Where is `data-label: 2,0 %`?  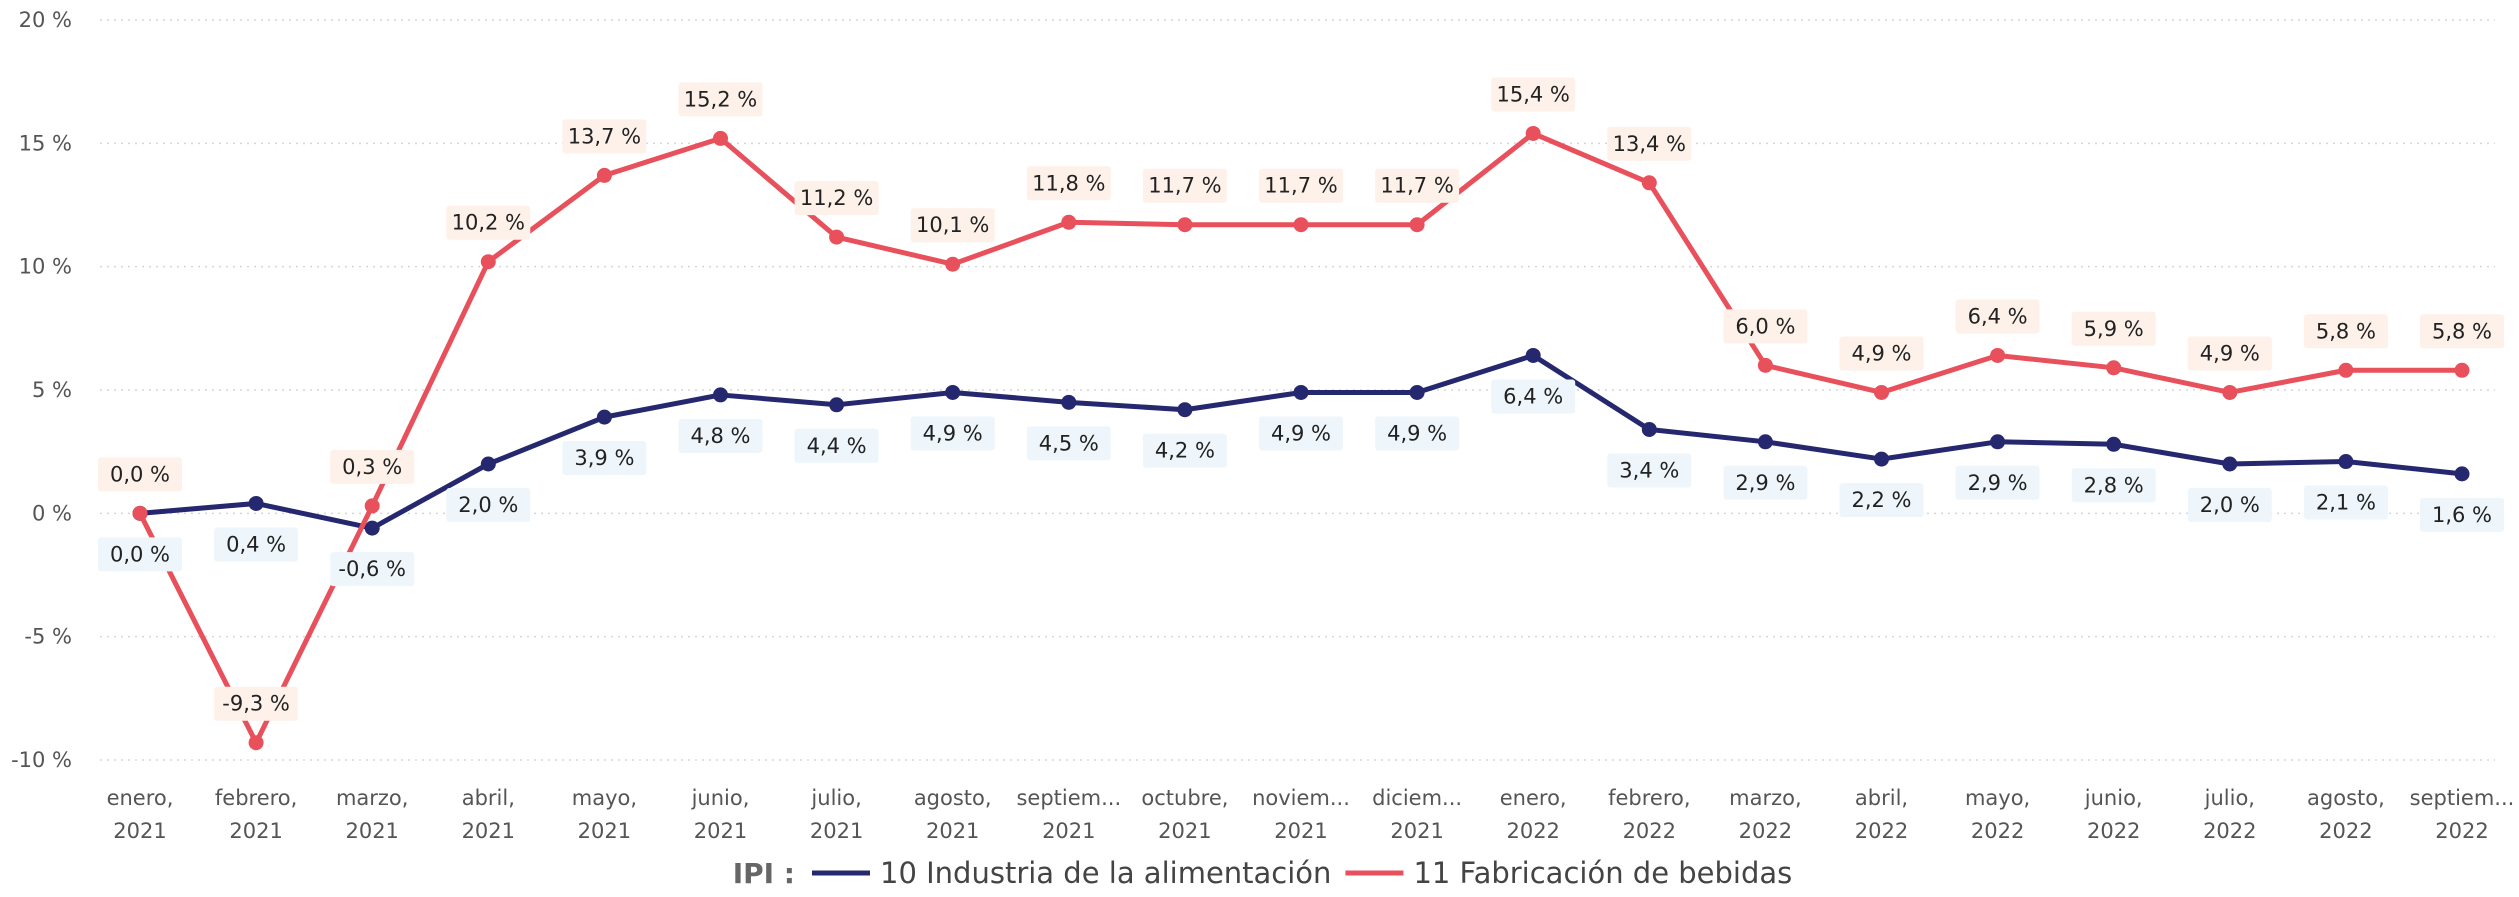 data-label: 2,0 % is located at coordinates (488, 505).